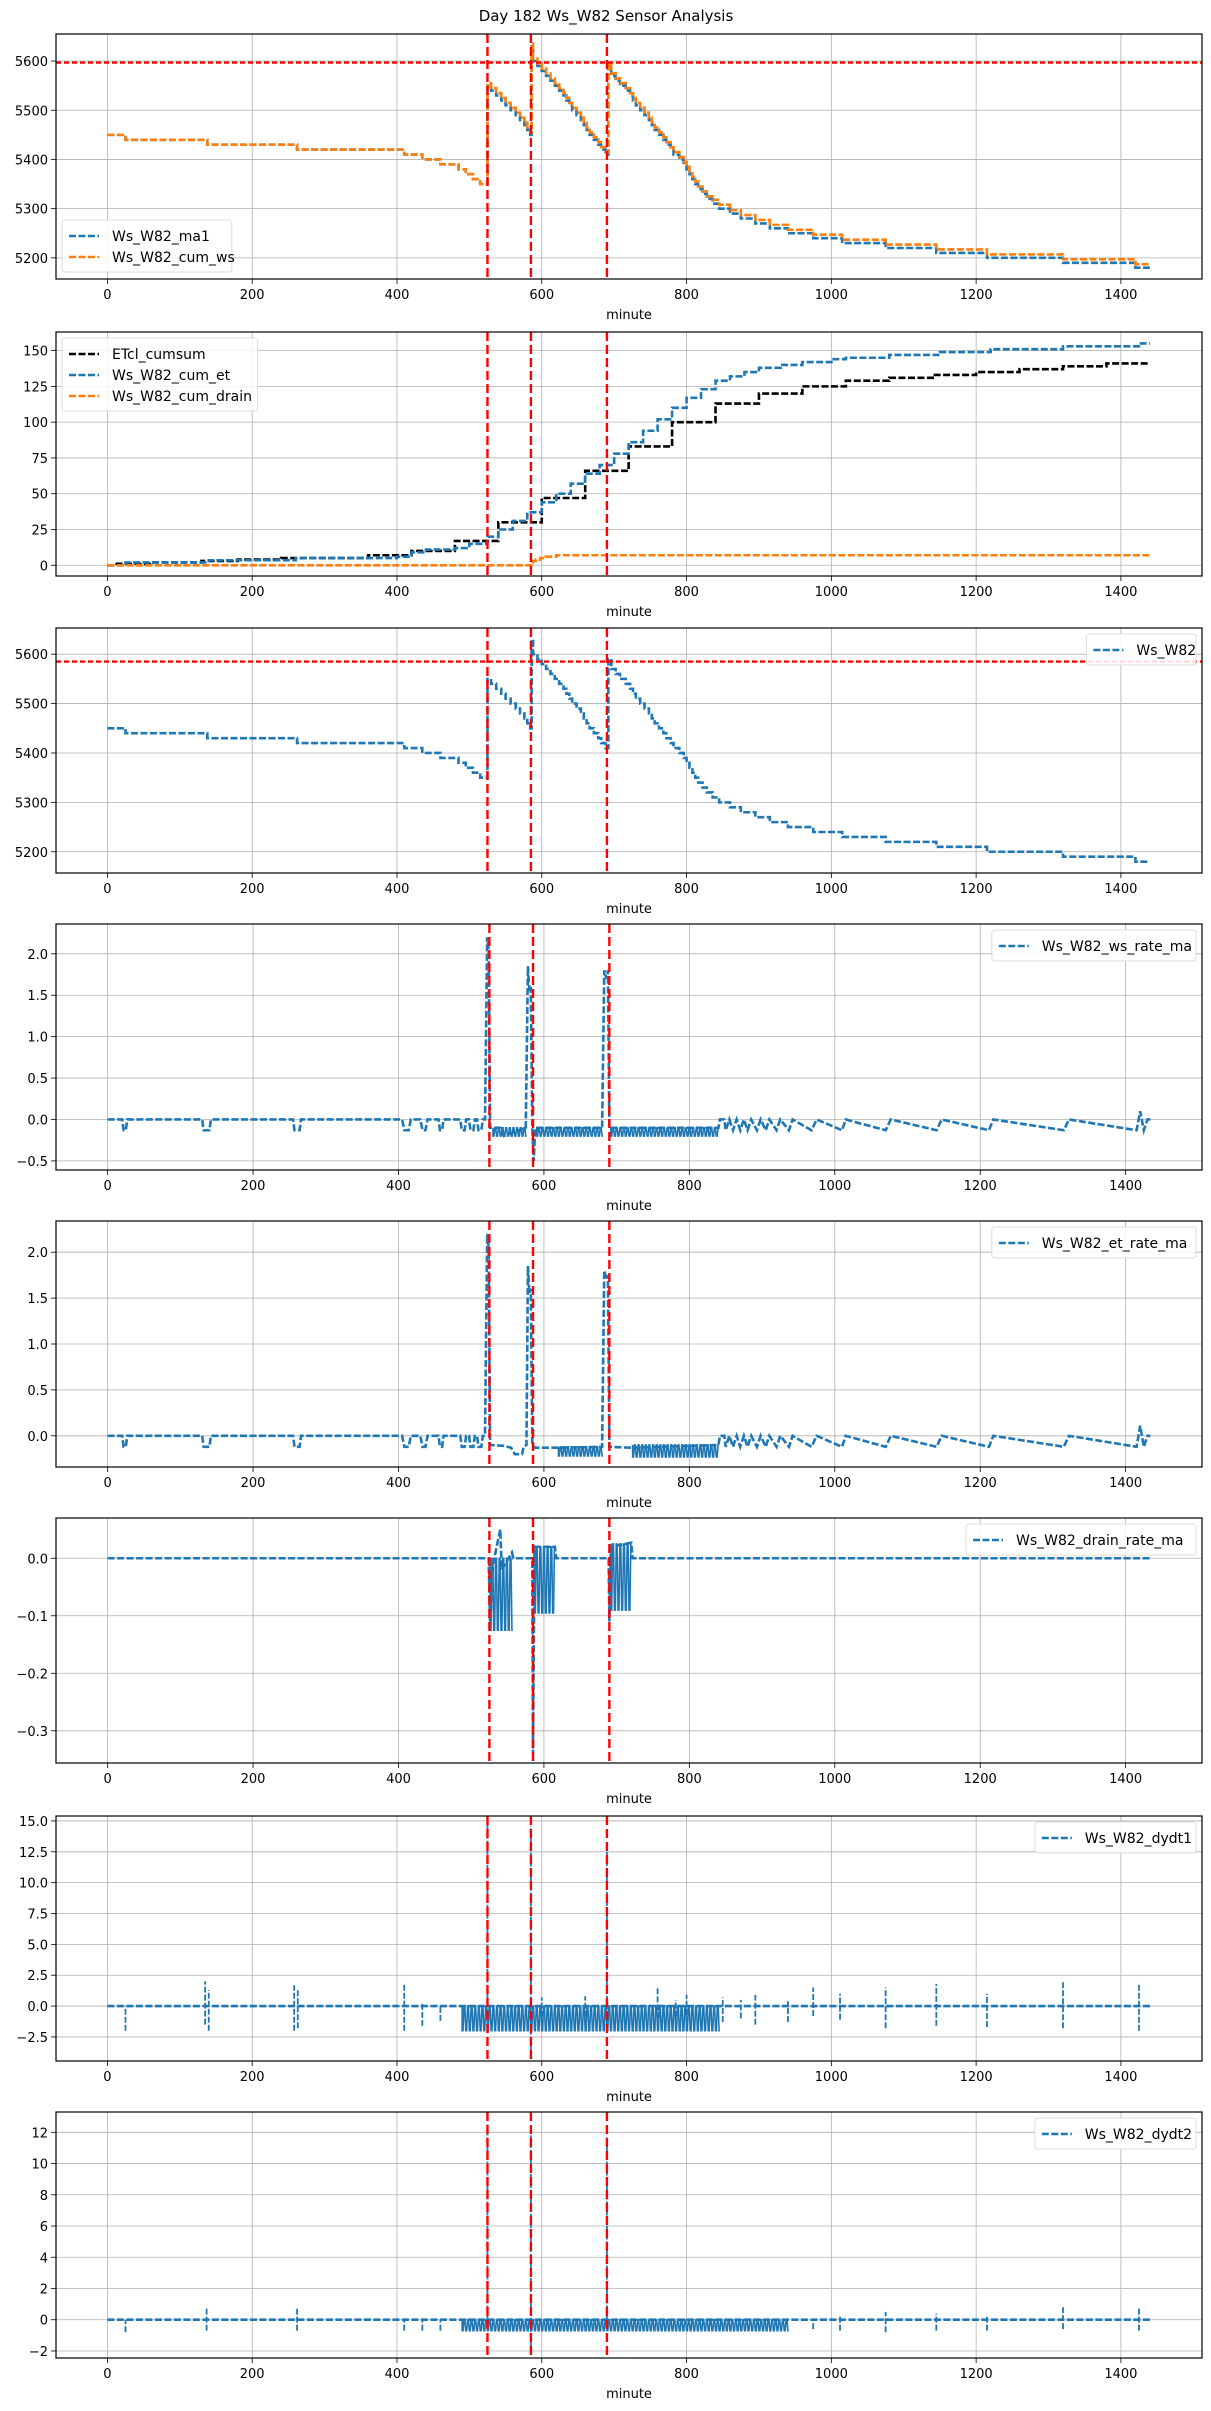  Describe the element at coordinates (31, 655) in the screenshot. I see `y-tick-label: 5600` at that location.